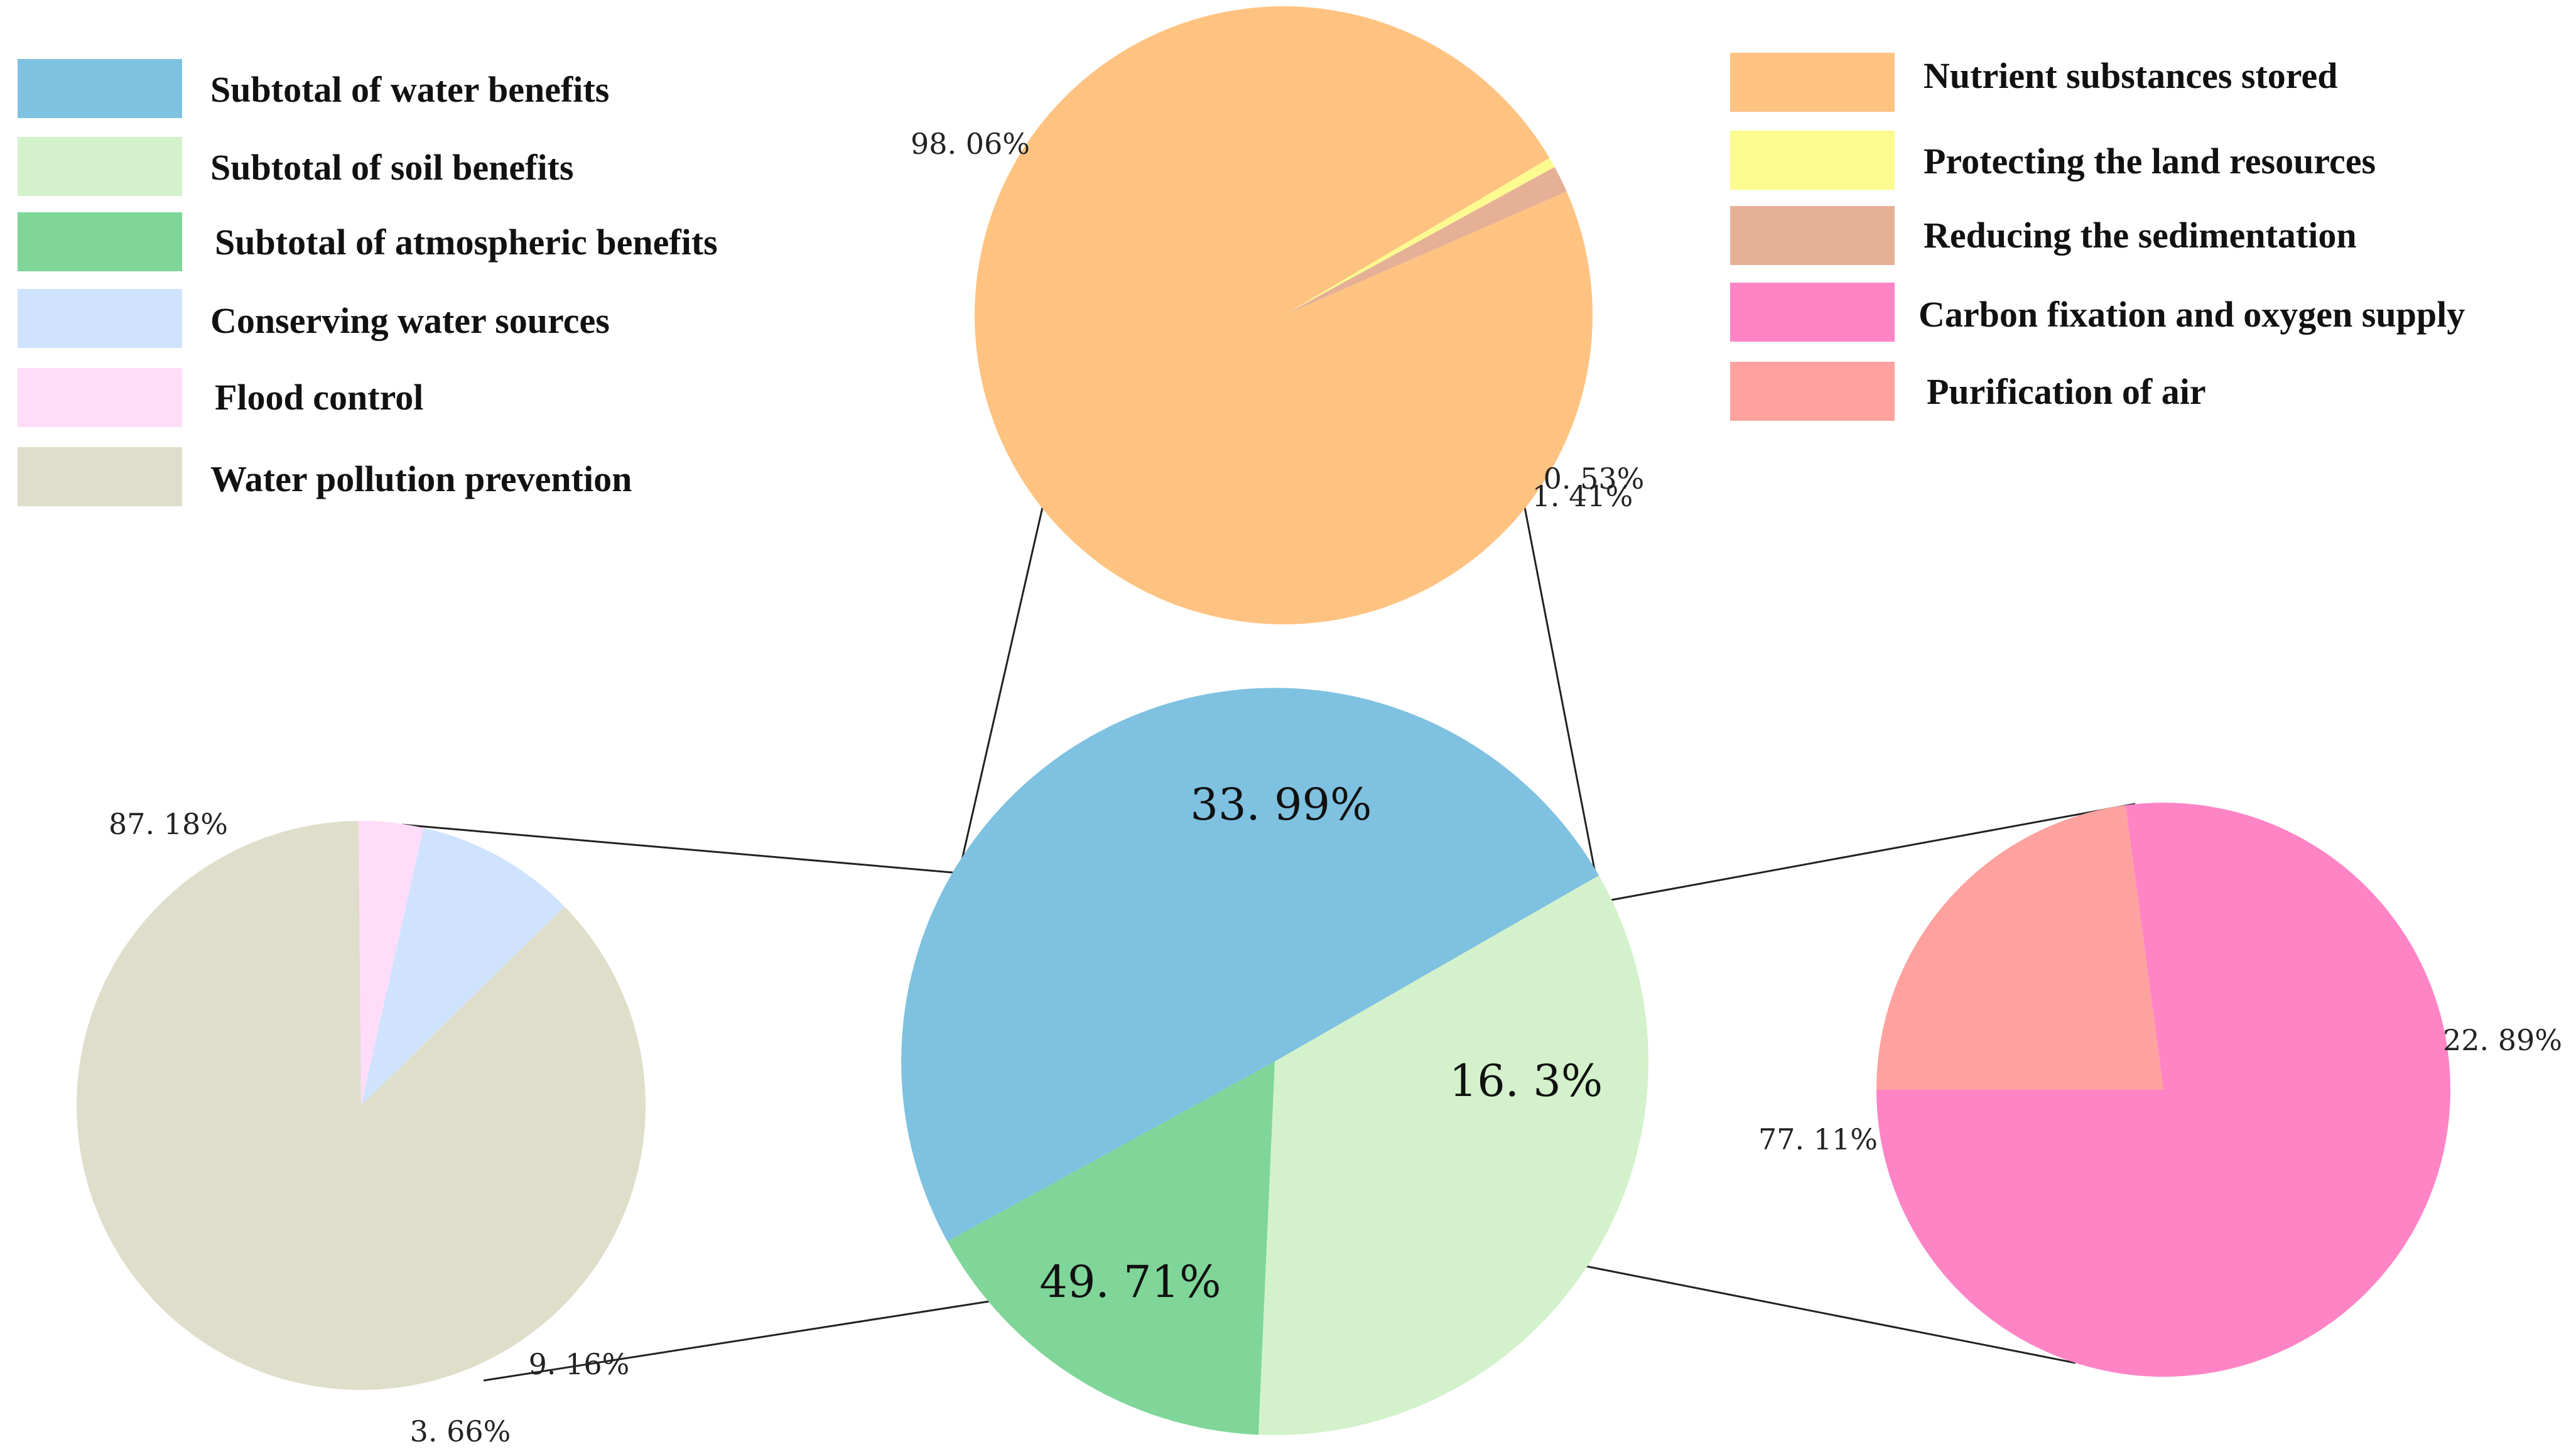 The width and height of the screenshot is (2576, 1454). Describe the element at coordinates (2020, 947) in the screenshot. I see `atmosphere-pie-slice-purification-of-air` at that location.